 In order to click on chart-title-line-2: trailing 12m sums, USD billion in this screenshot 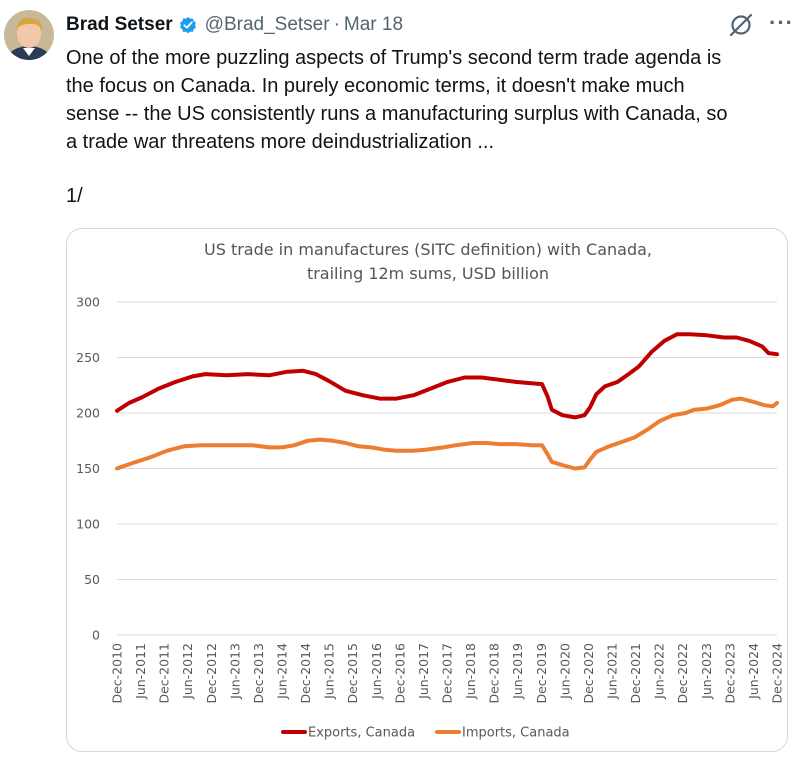, I will do `click(428, 273)`.